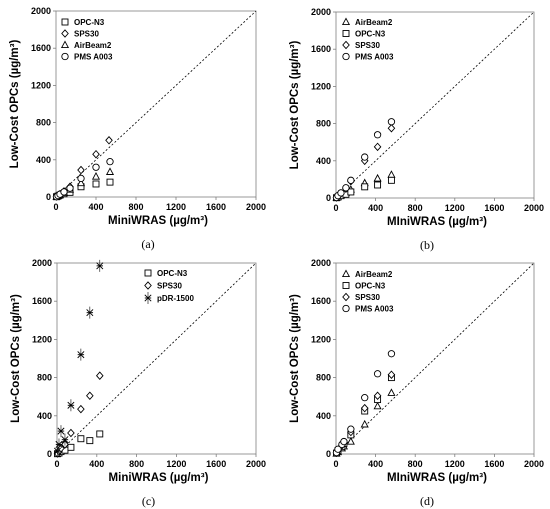  Describe the element at coordinates (437, 222) in the screenshot. I see `x-axis-title: MIniWRAS (µg/m³)` at that location.